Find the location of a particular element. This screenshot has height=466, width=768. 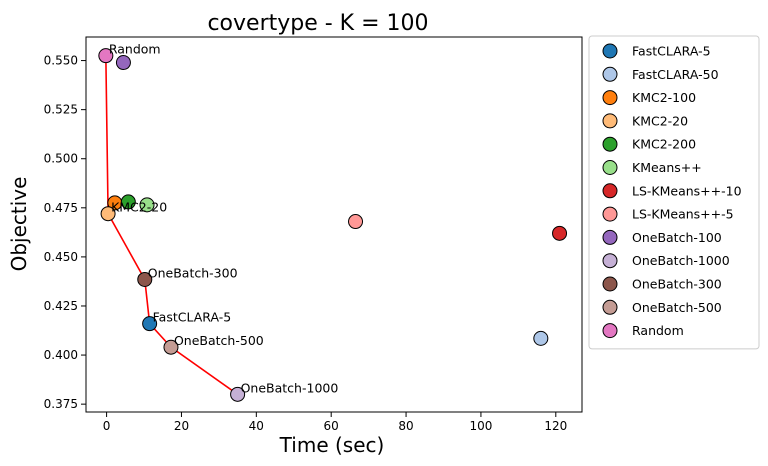

x-tick-label: 100 is located at coordinates (480, 426).